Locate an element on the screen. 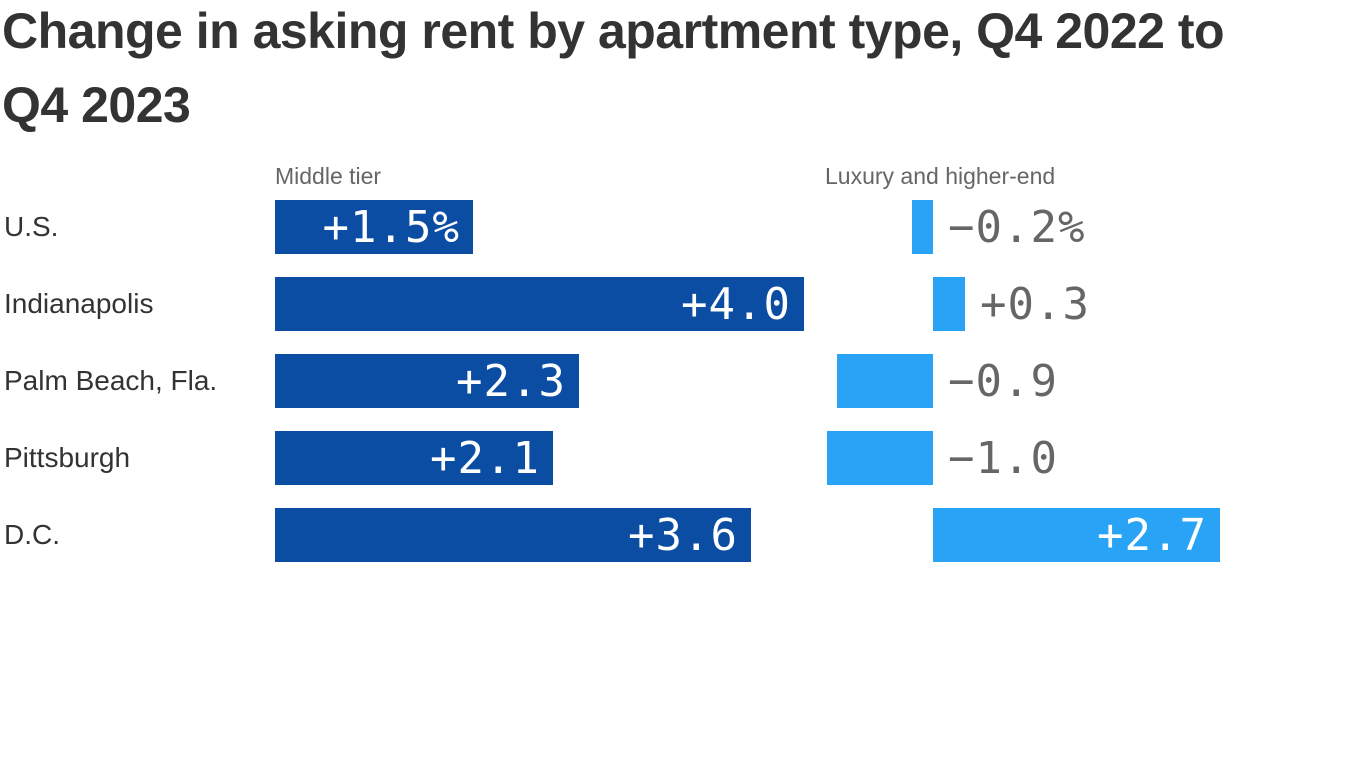 The width and height of the screenshot is (1366, 768). chart-title-line-2: Q4 2023 is located at coordinates (96, 105).